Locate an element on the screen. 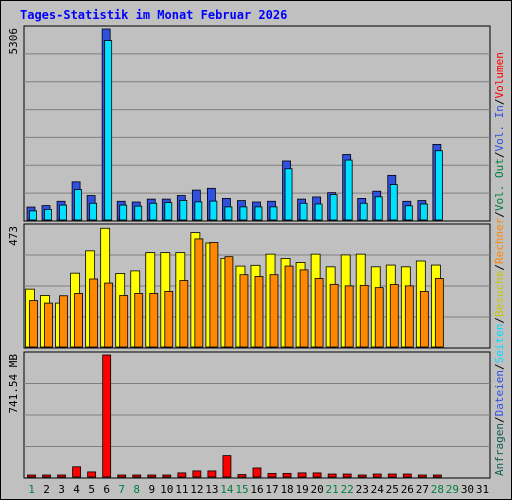 The width and height of the screenshot is (512, 500). day-label: 5 is located at coordinates (91, 489).